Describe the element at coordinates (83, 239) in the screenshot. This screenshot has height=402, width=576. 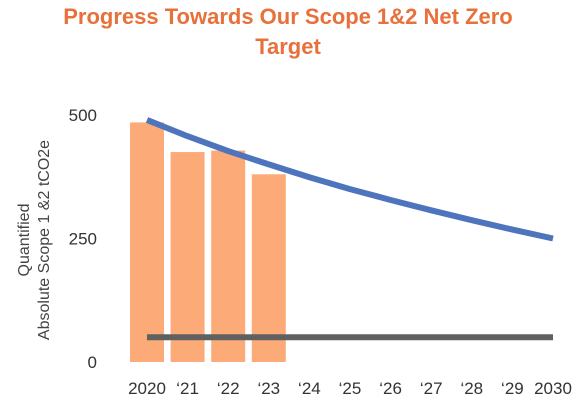
I see `y-tick-label-1: 250` at that location.